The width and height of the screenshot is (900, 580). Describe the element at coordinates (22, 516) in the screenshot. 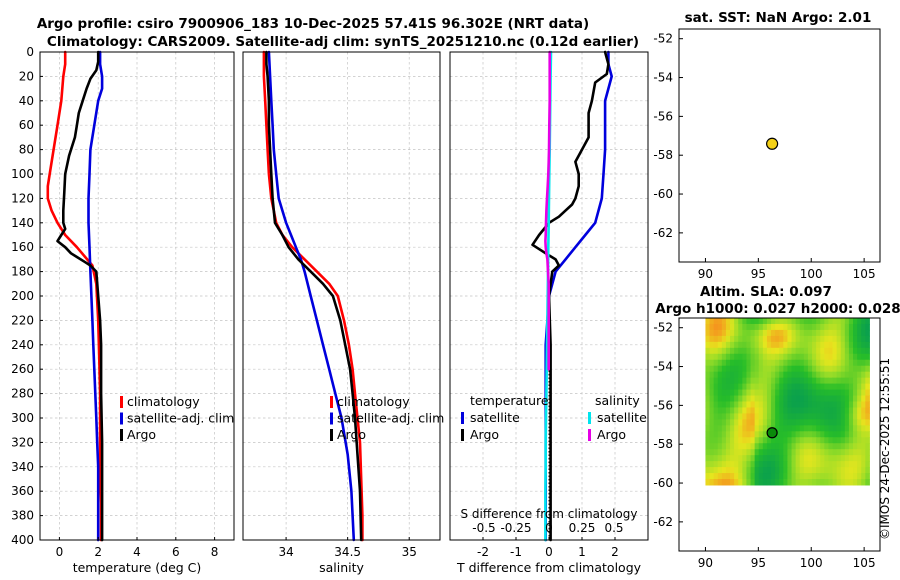

I see `y-tick-label: 380` at that location.